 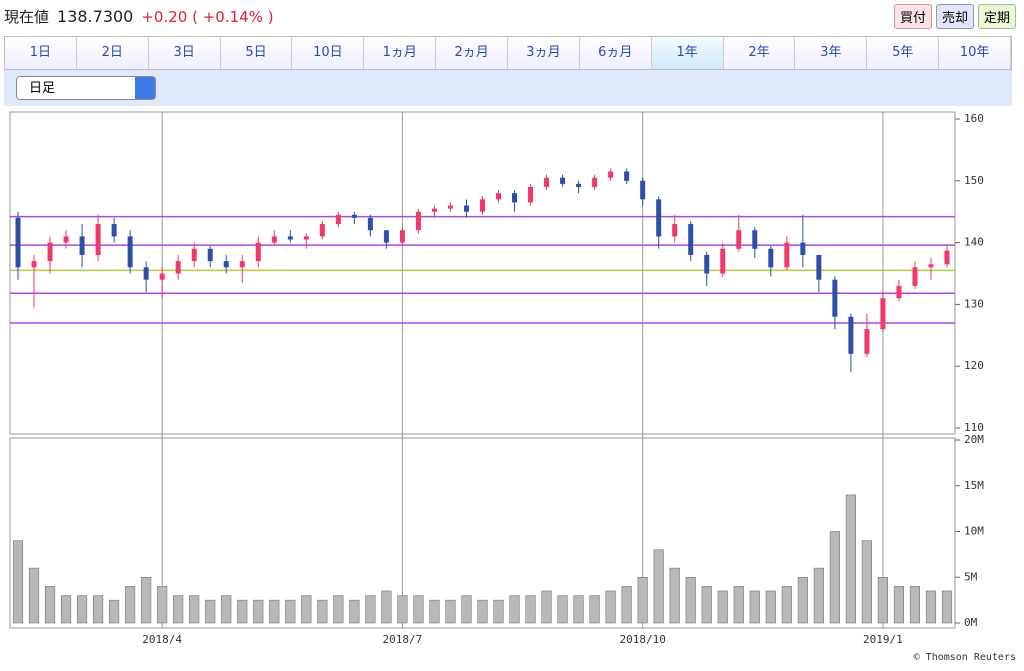 I want to click on period-tab: 10年, so click(x=975, y=53).